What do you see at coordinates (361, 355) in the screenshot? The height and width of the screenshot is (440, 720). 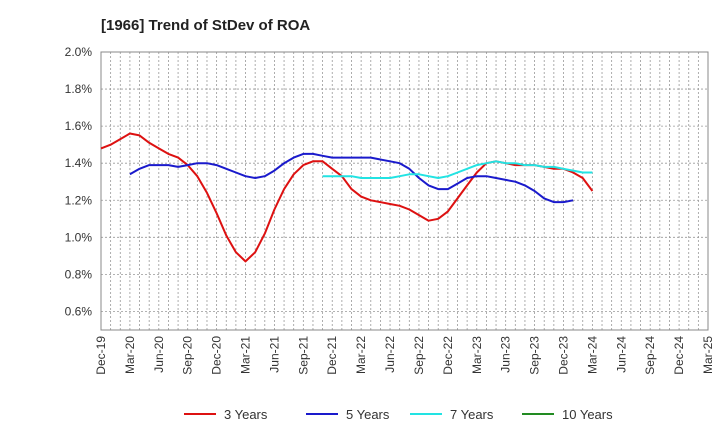 I see `x-tick-label: Mar-22` at bounding box center [361, 355].